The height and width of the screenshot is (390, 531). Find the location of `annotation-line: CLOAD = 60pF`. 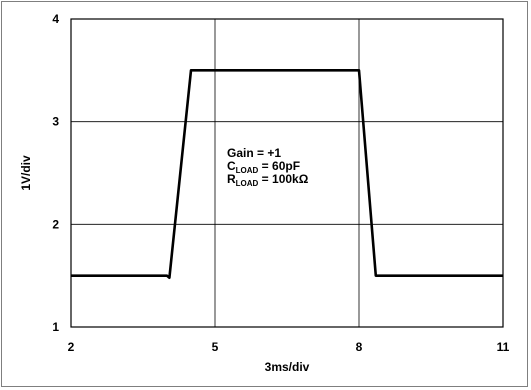

annotation-line: CLOAD = 60pF is located at coordinates (263, 167).